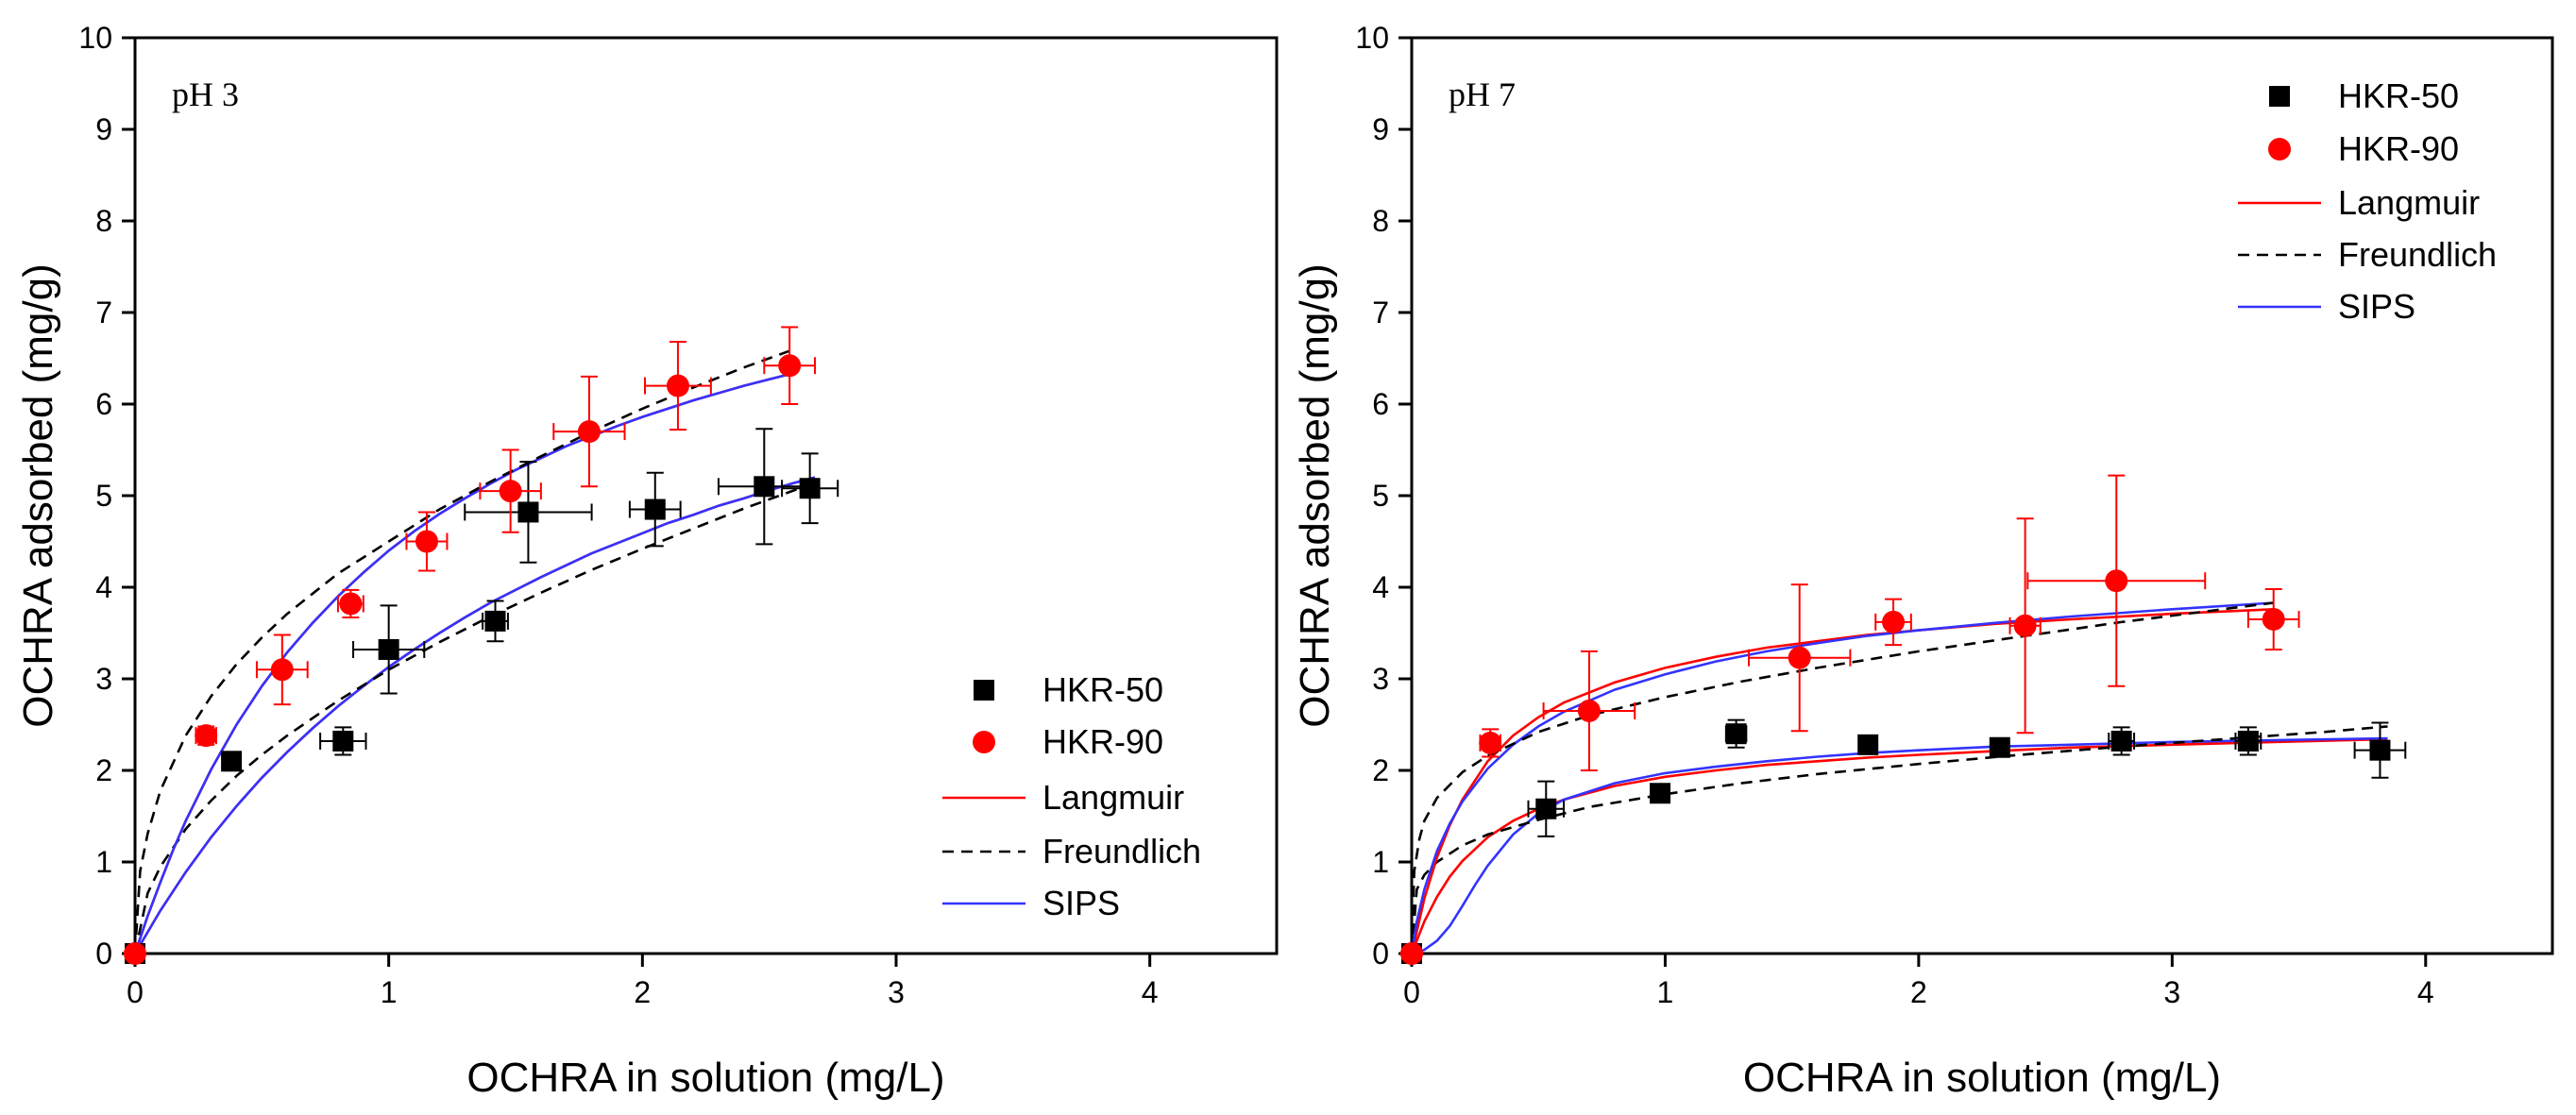 The image size is (2576, 1115). I want to click on panel-label: pH 7, so click(1482, 94).